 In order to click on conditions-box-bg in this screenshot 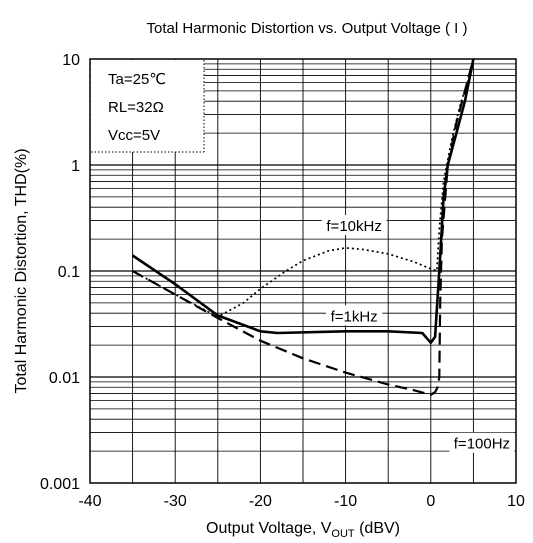, I will do `click(147, 106)`.